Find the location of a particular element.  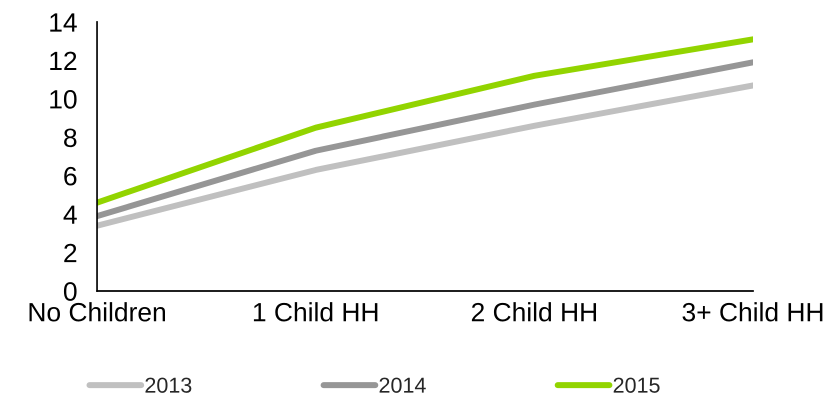

y-tick-label: 6 is located at coordinates (70, 176).